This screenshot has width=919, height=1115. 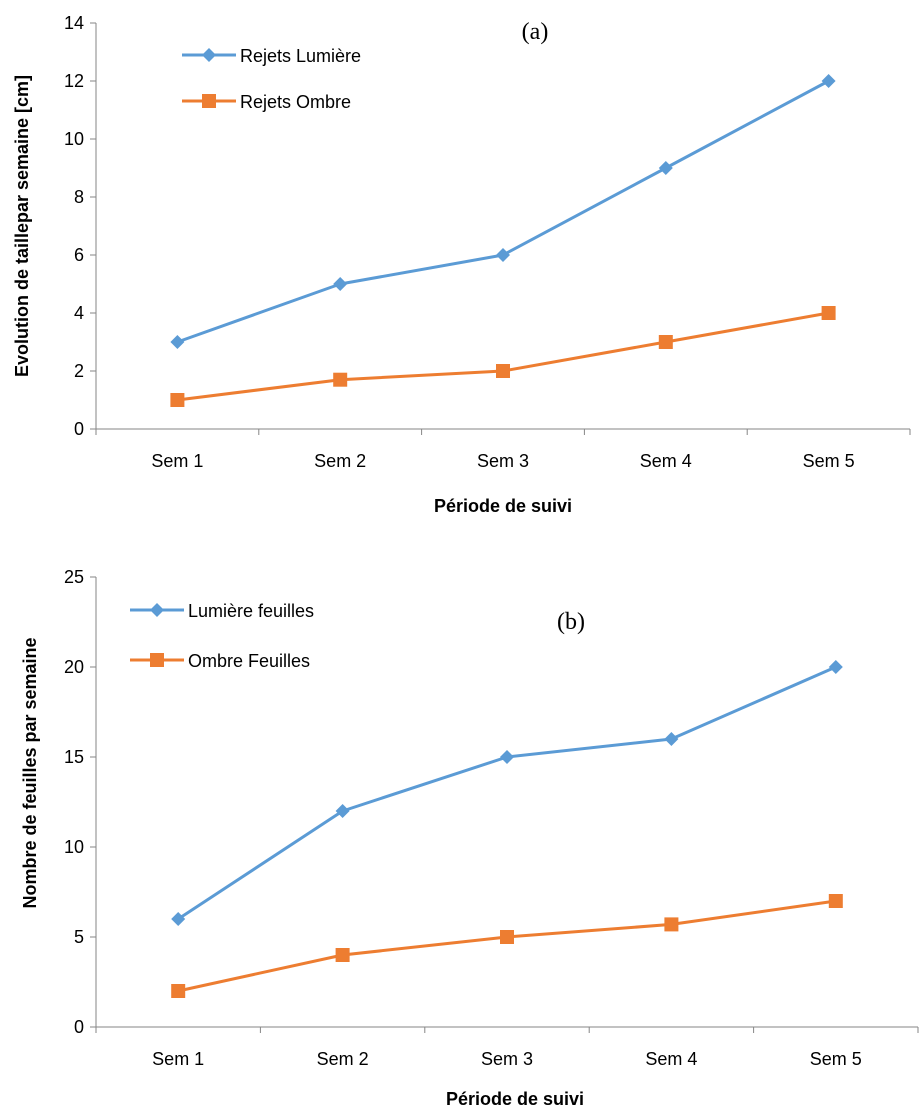 I want to click on legend-label-lumiere-feuilles: Lumière feuilles, so click(x=251, y=611).